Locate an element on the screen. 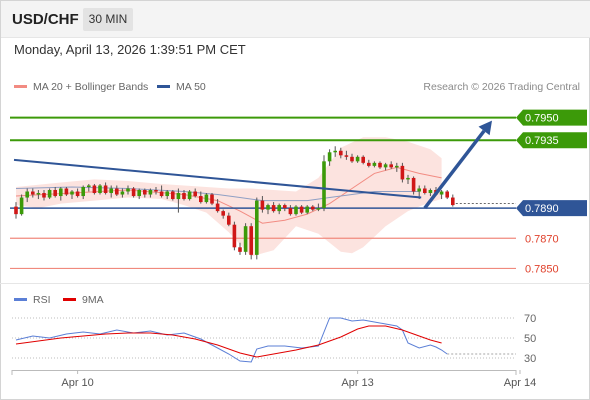  projection-arrow-shaft is located at coordinates (454, 169).